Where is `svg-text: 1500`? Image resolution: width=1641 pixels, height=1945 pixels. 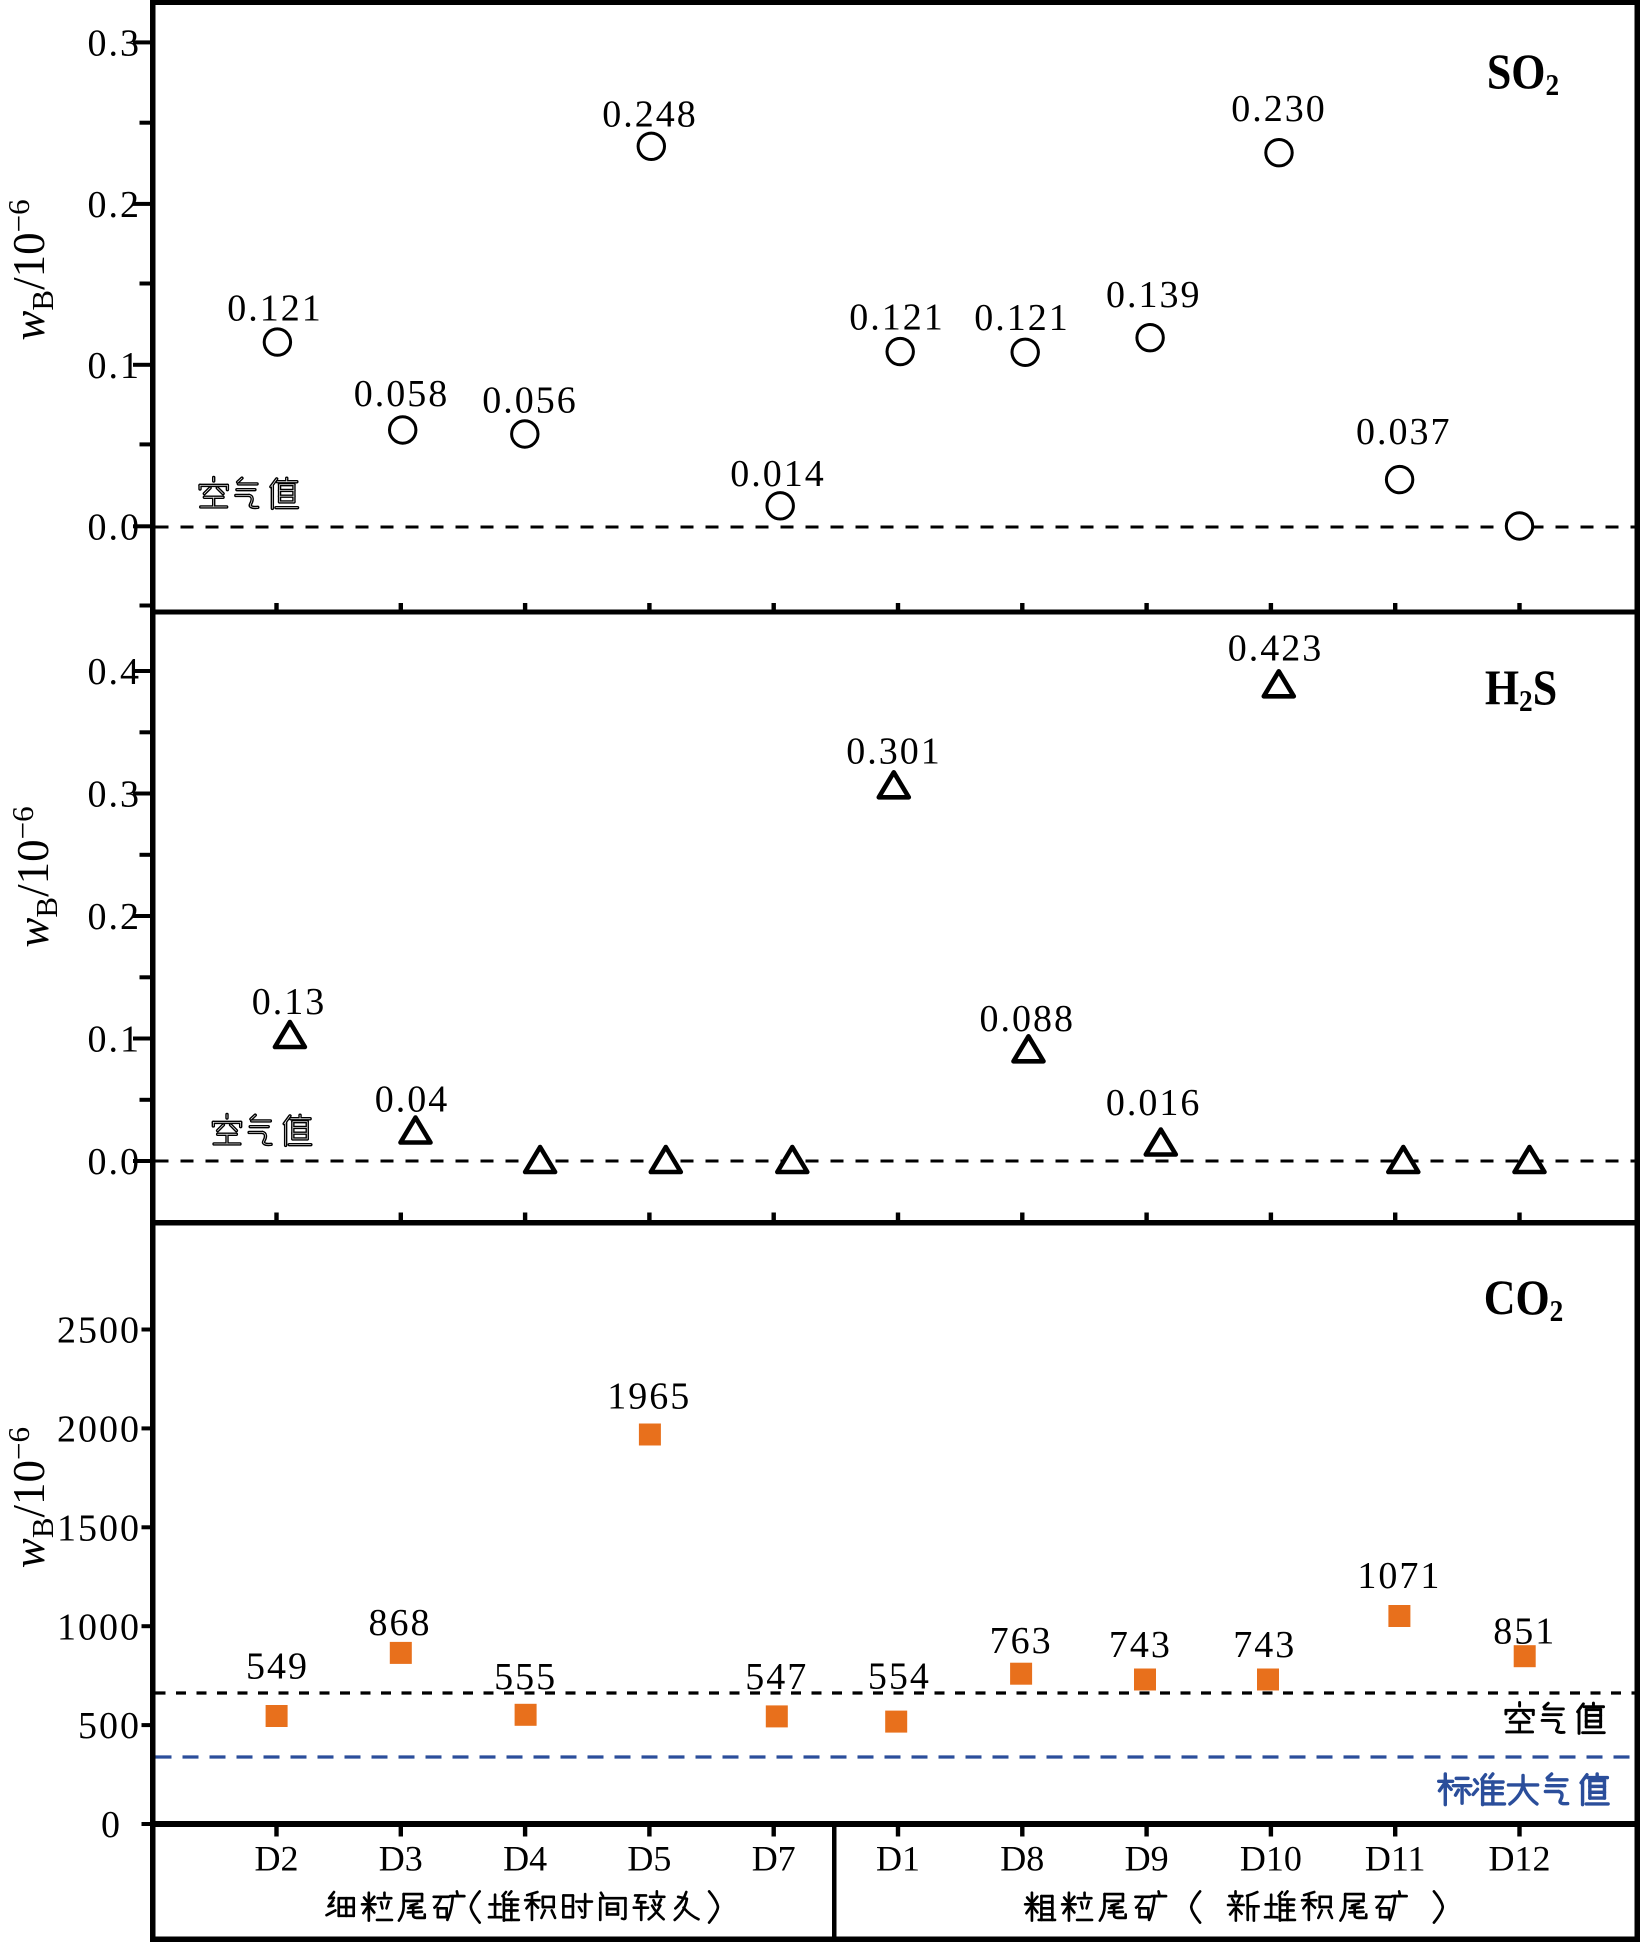 svg-text: 1500 is located at coordinates (99, 1528).